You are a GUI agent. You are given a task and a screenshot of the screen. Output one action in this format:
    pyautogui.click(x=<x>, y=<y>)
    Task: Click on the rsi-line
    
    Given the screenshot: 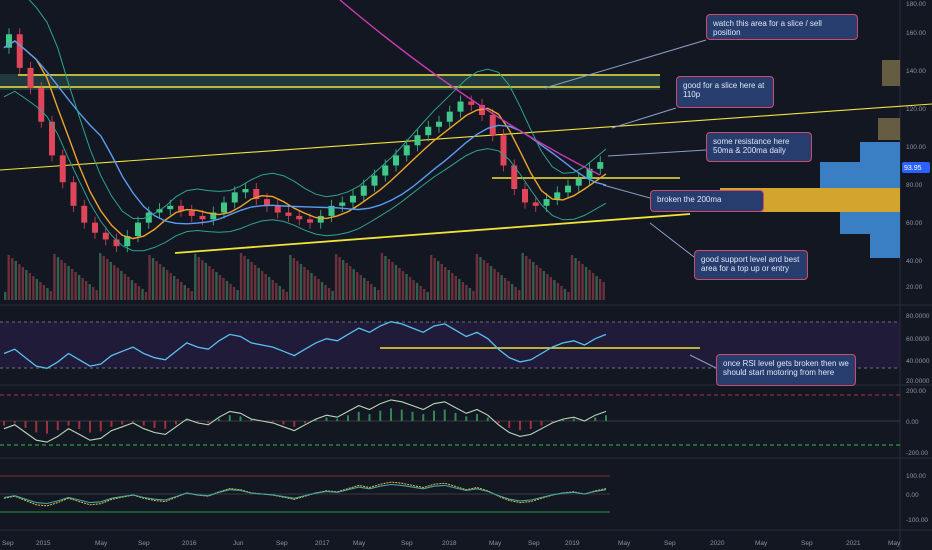 What is the action you would take?
    pyautogui.click(x=305, y=345)
    